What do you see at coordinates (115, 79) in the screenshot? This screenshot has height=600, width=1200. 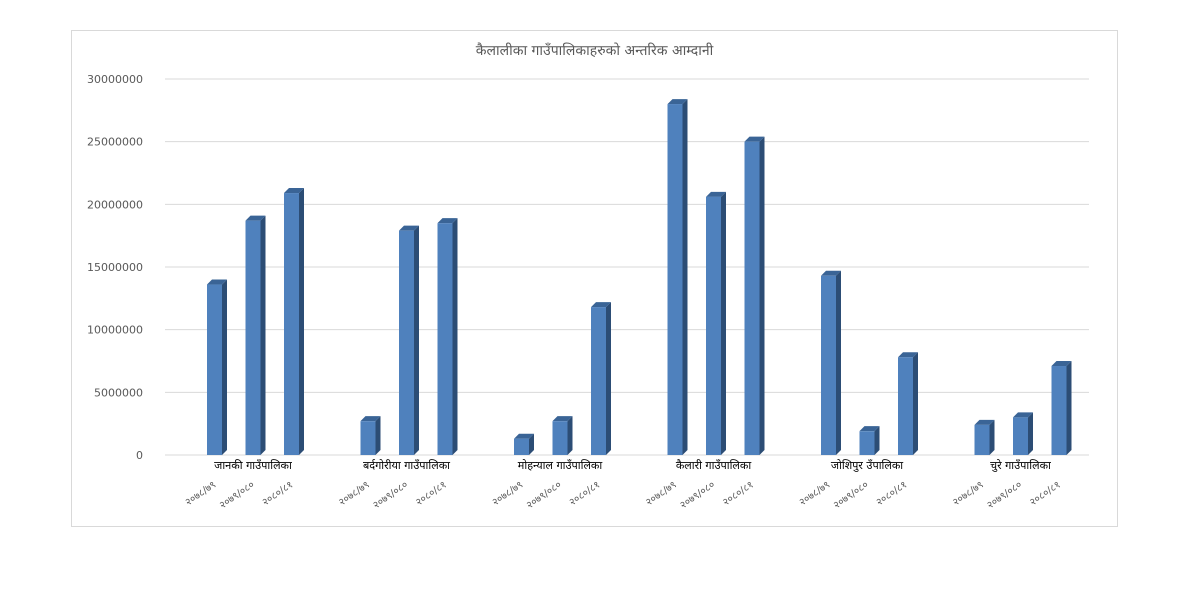 I see `y-tick-label: 30000000` at bounding box center [115, 79].